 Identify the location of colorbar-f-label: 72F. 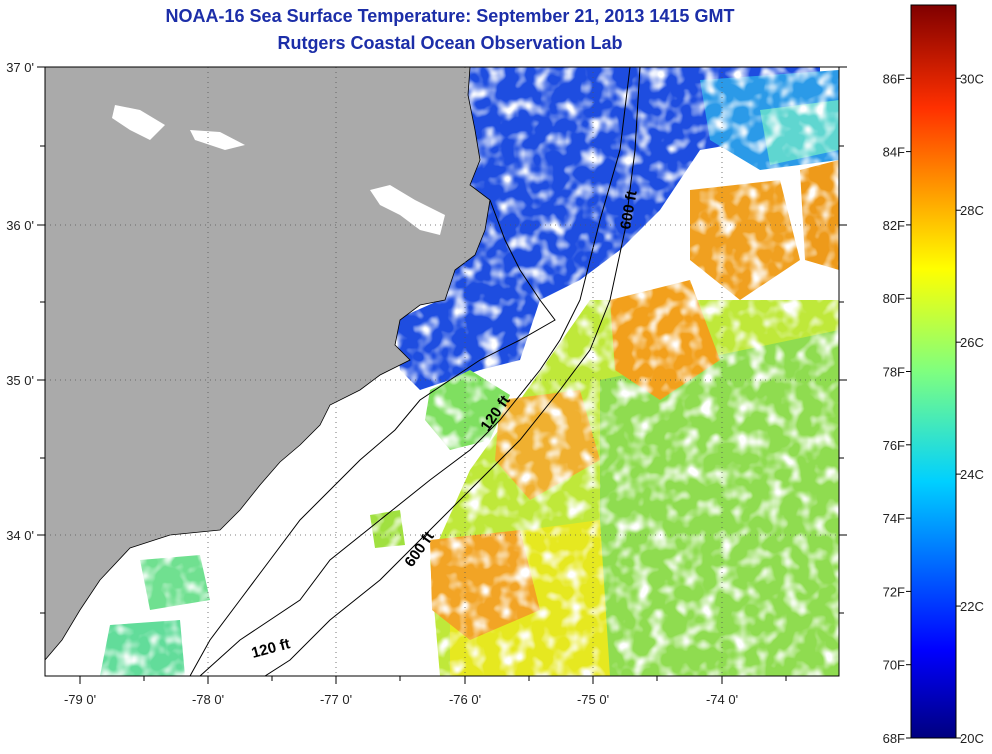
(894, 591).